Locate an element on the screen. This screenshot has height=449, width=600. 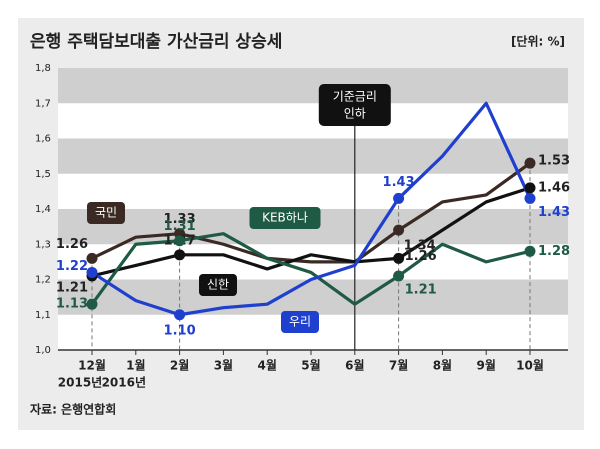
x-tick-label: 9월 is located at coordinates (486, 365).